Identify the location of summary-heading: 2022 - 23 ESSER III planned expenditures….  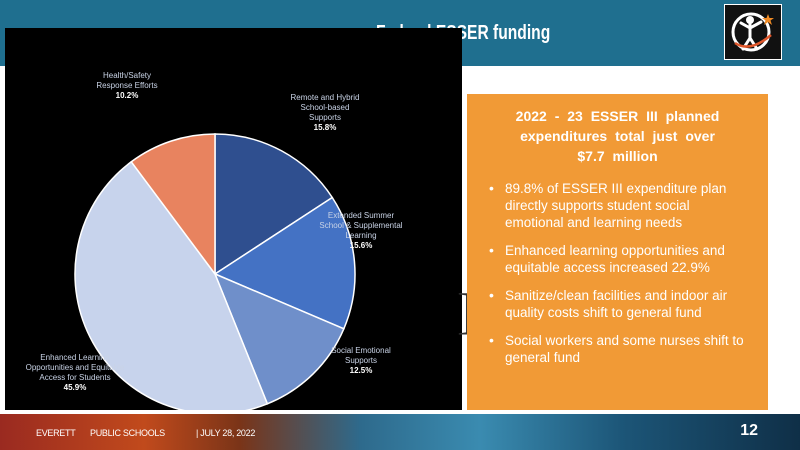
(617, 136).